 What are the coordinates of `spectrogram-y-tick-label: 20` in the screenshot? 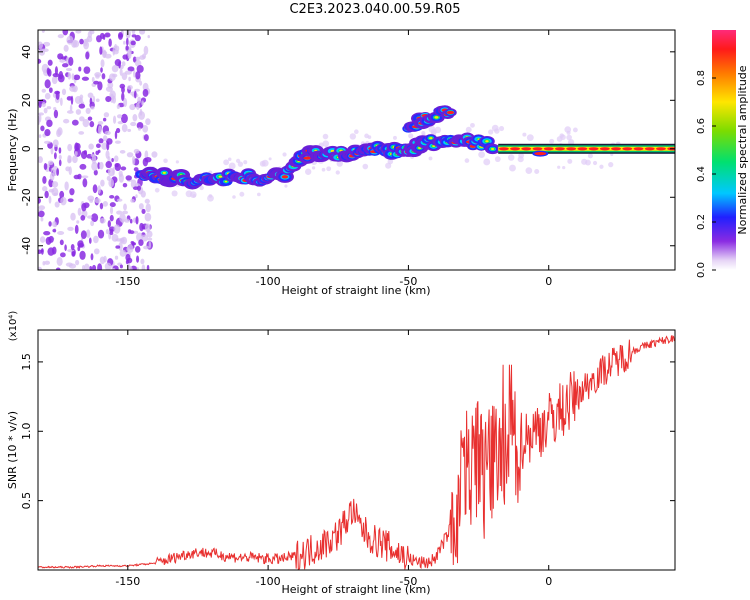 It's located at (26, 100).